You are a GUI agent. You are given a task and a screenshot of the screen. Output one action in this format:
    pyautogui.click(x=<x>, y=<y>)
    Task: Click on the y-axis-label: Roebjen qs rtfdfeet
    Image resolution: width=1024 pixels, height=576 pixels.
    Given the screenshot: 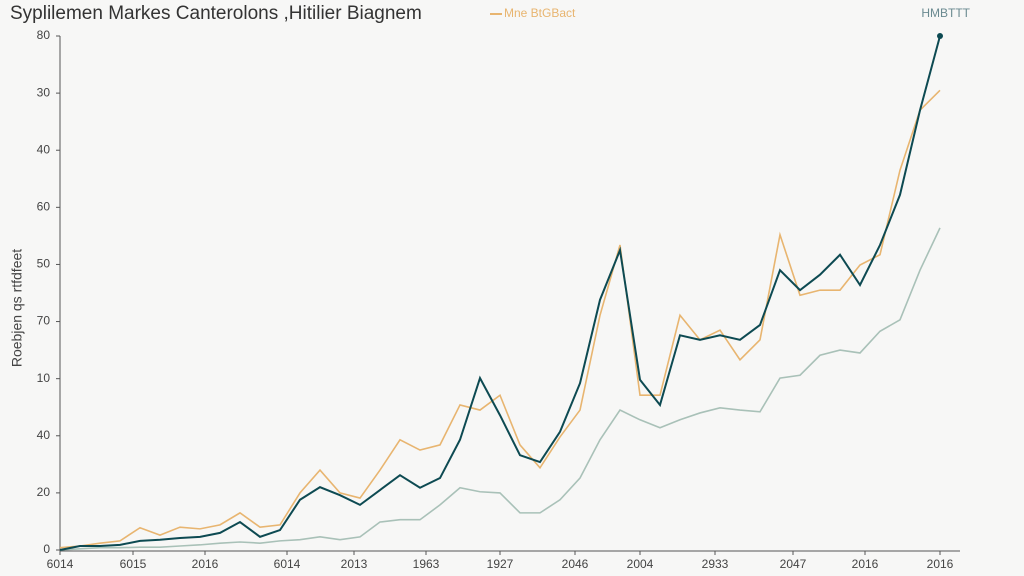 What is the action you would take?
    pyautogui.click(x=17, y=308)
    